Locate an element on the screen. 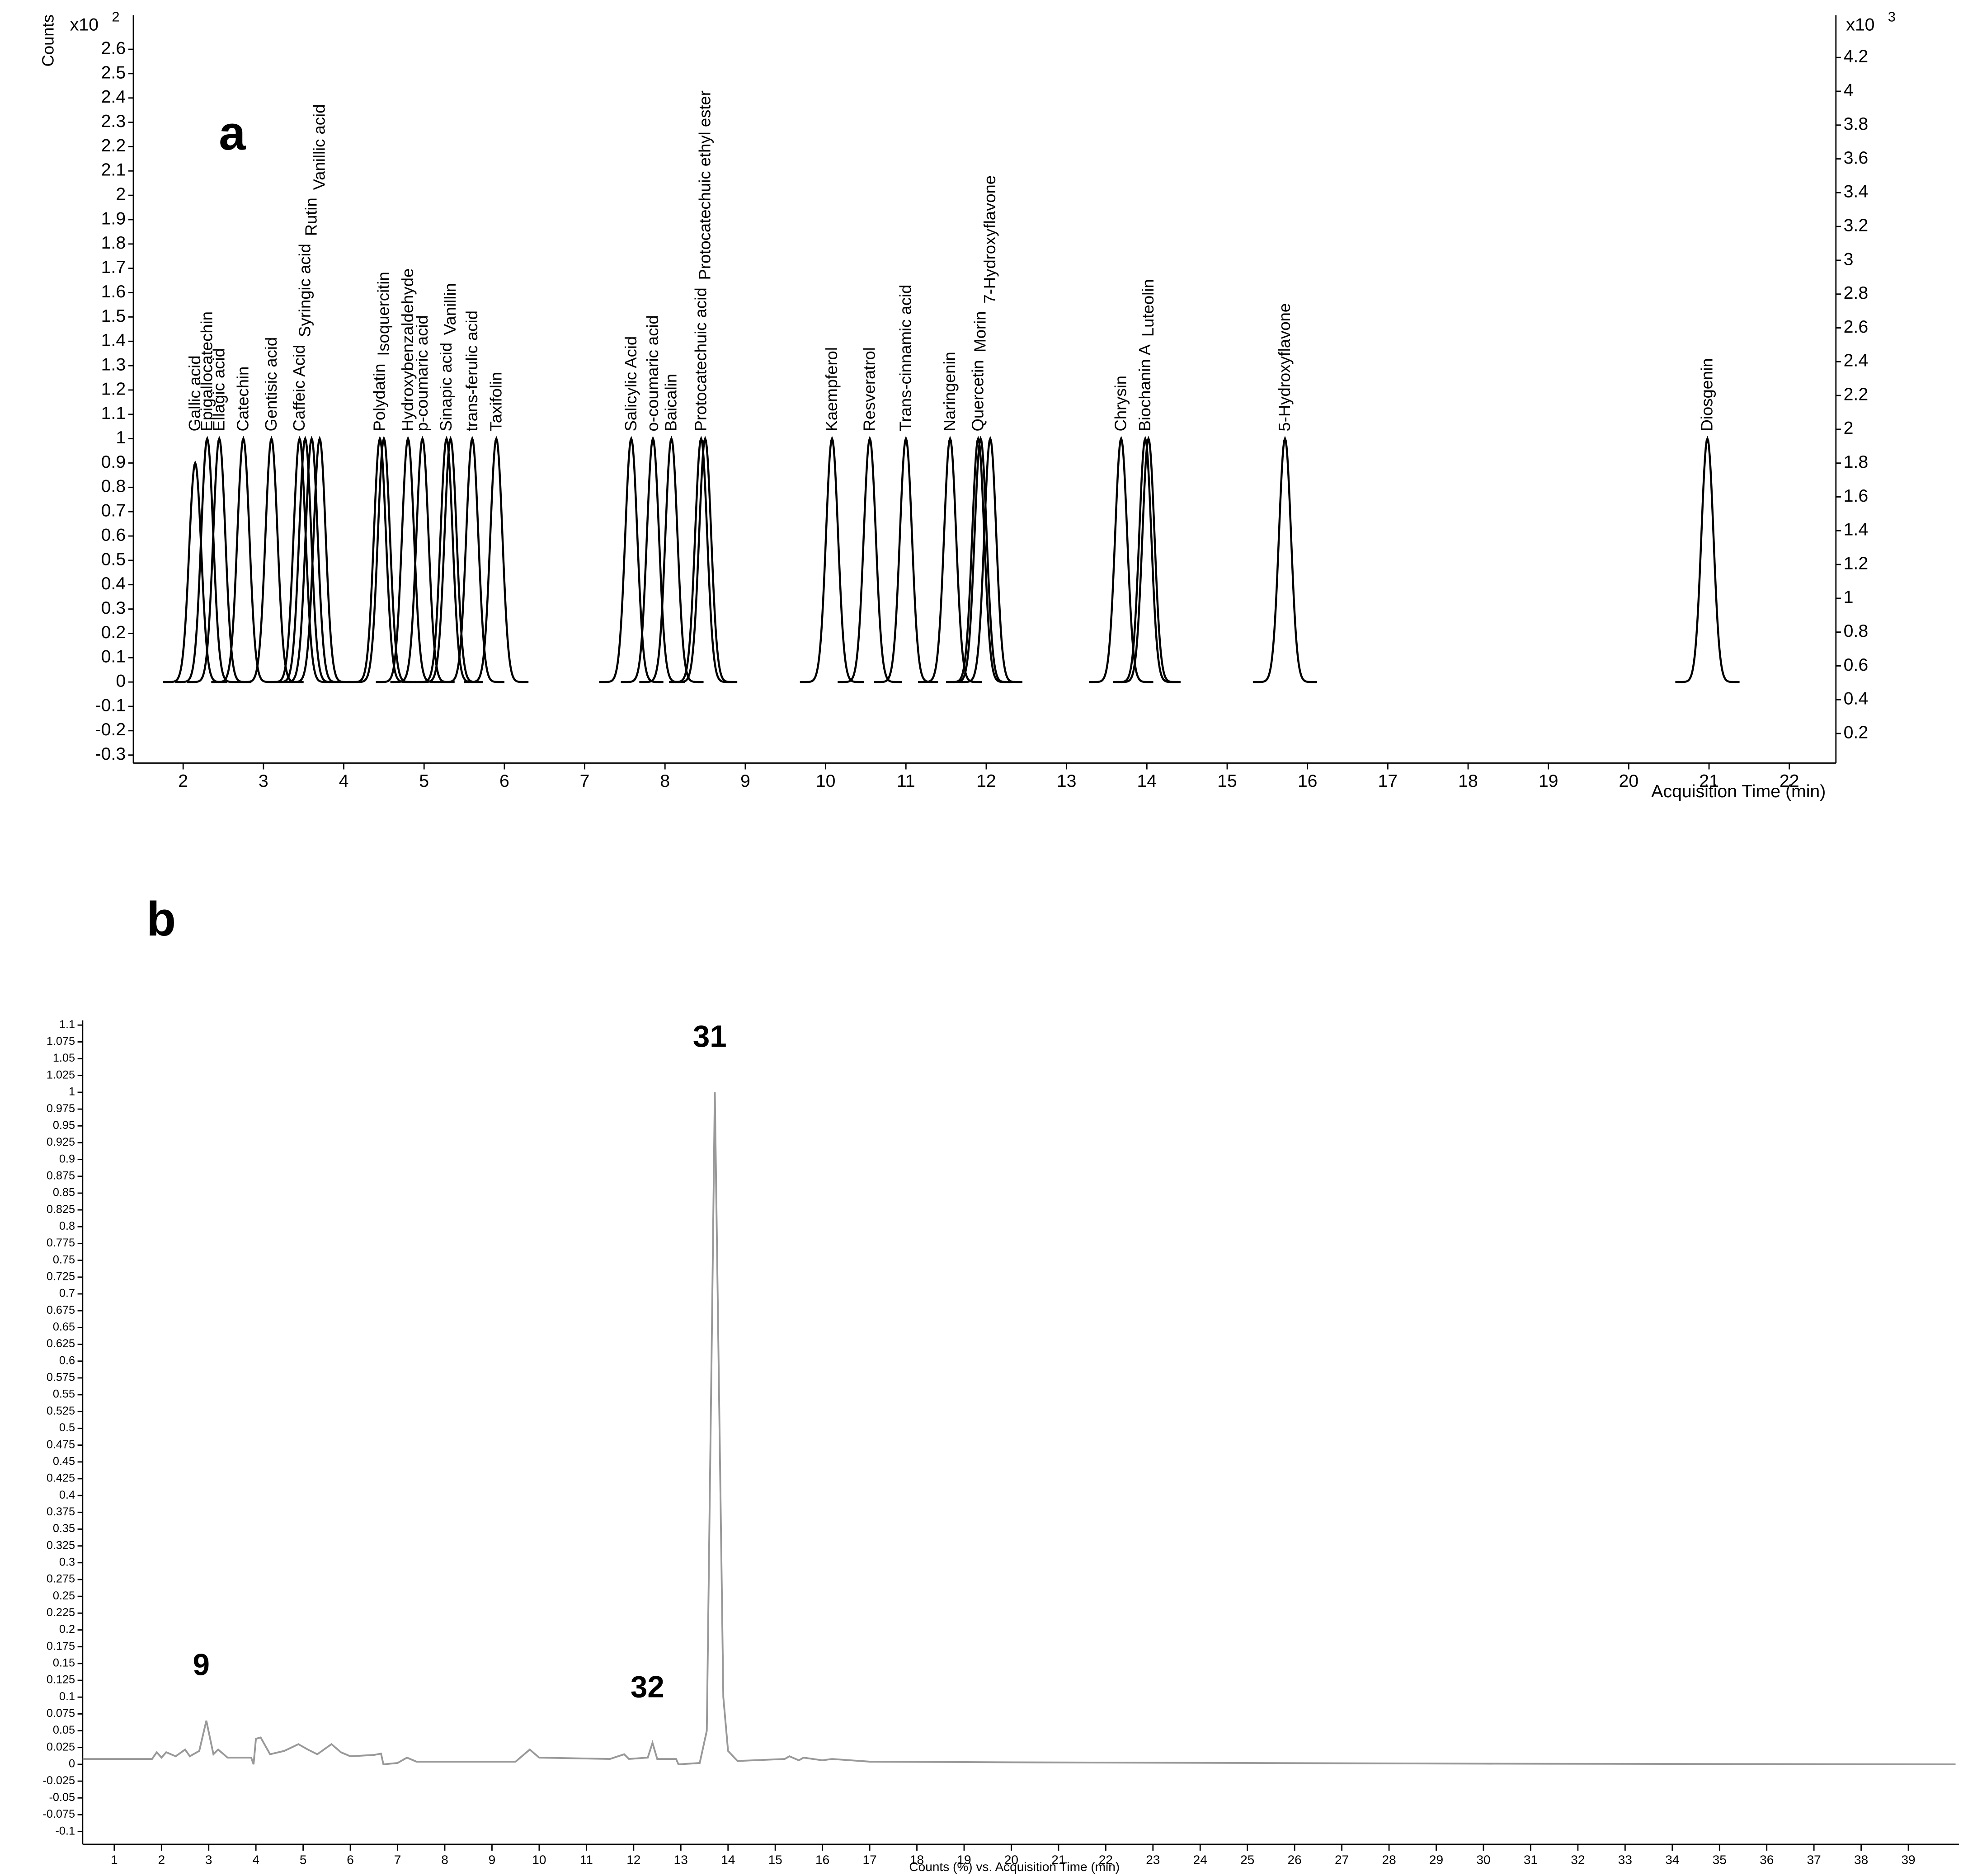  x-tick-label: 35 is located at coordinates (1720, 1860).